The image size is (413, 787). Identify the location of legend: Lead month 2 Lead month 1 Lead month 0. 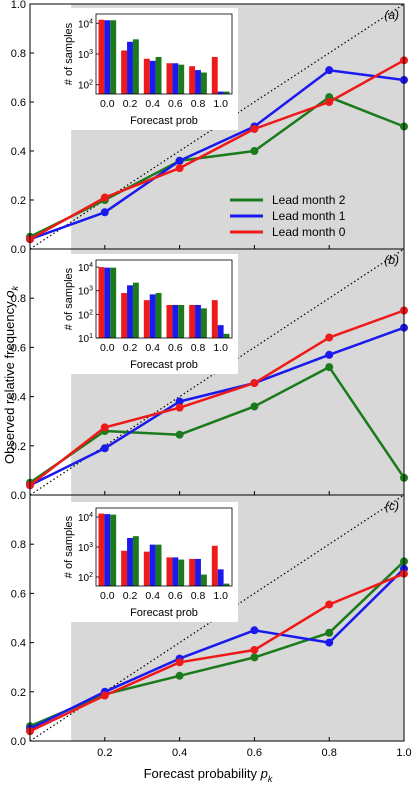
(288, 216).